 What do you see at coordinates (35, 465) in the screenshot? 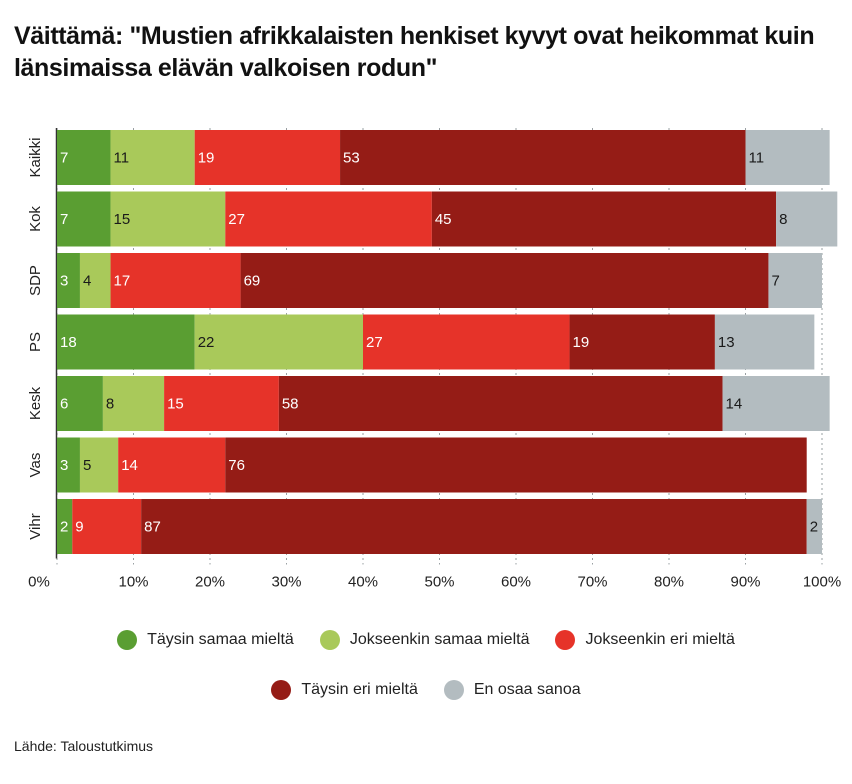
I see `category-label: Vas` at bounding box center [35, 465].